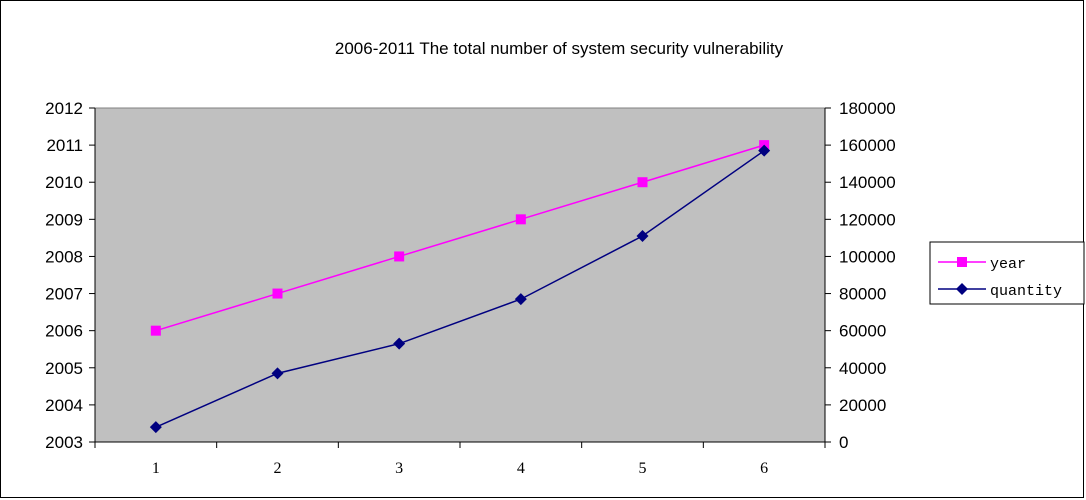 The height and width of the screenshot is (500, 1086). I want to click on x-tick-label: 3, so click(399, 468).